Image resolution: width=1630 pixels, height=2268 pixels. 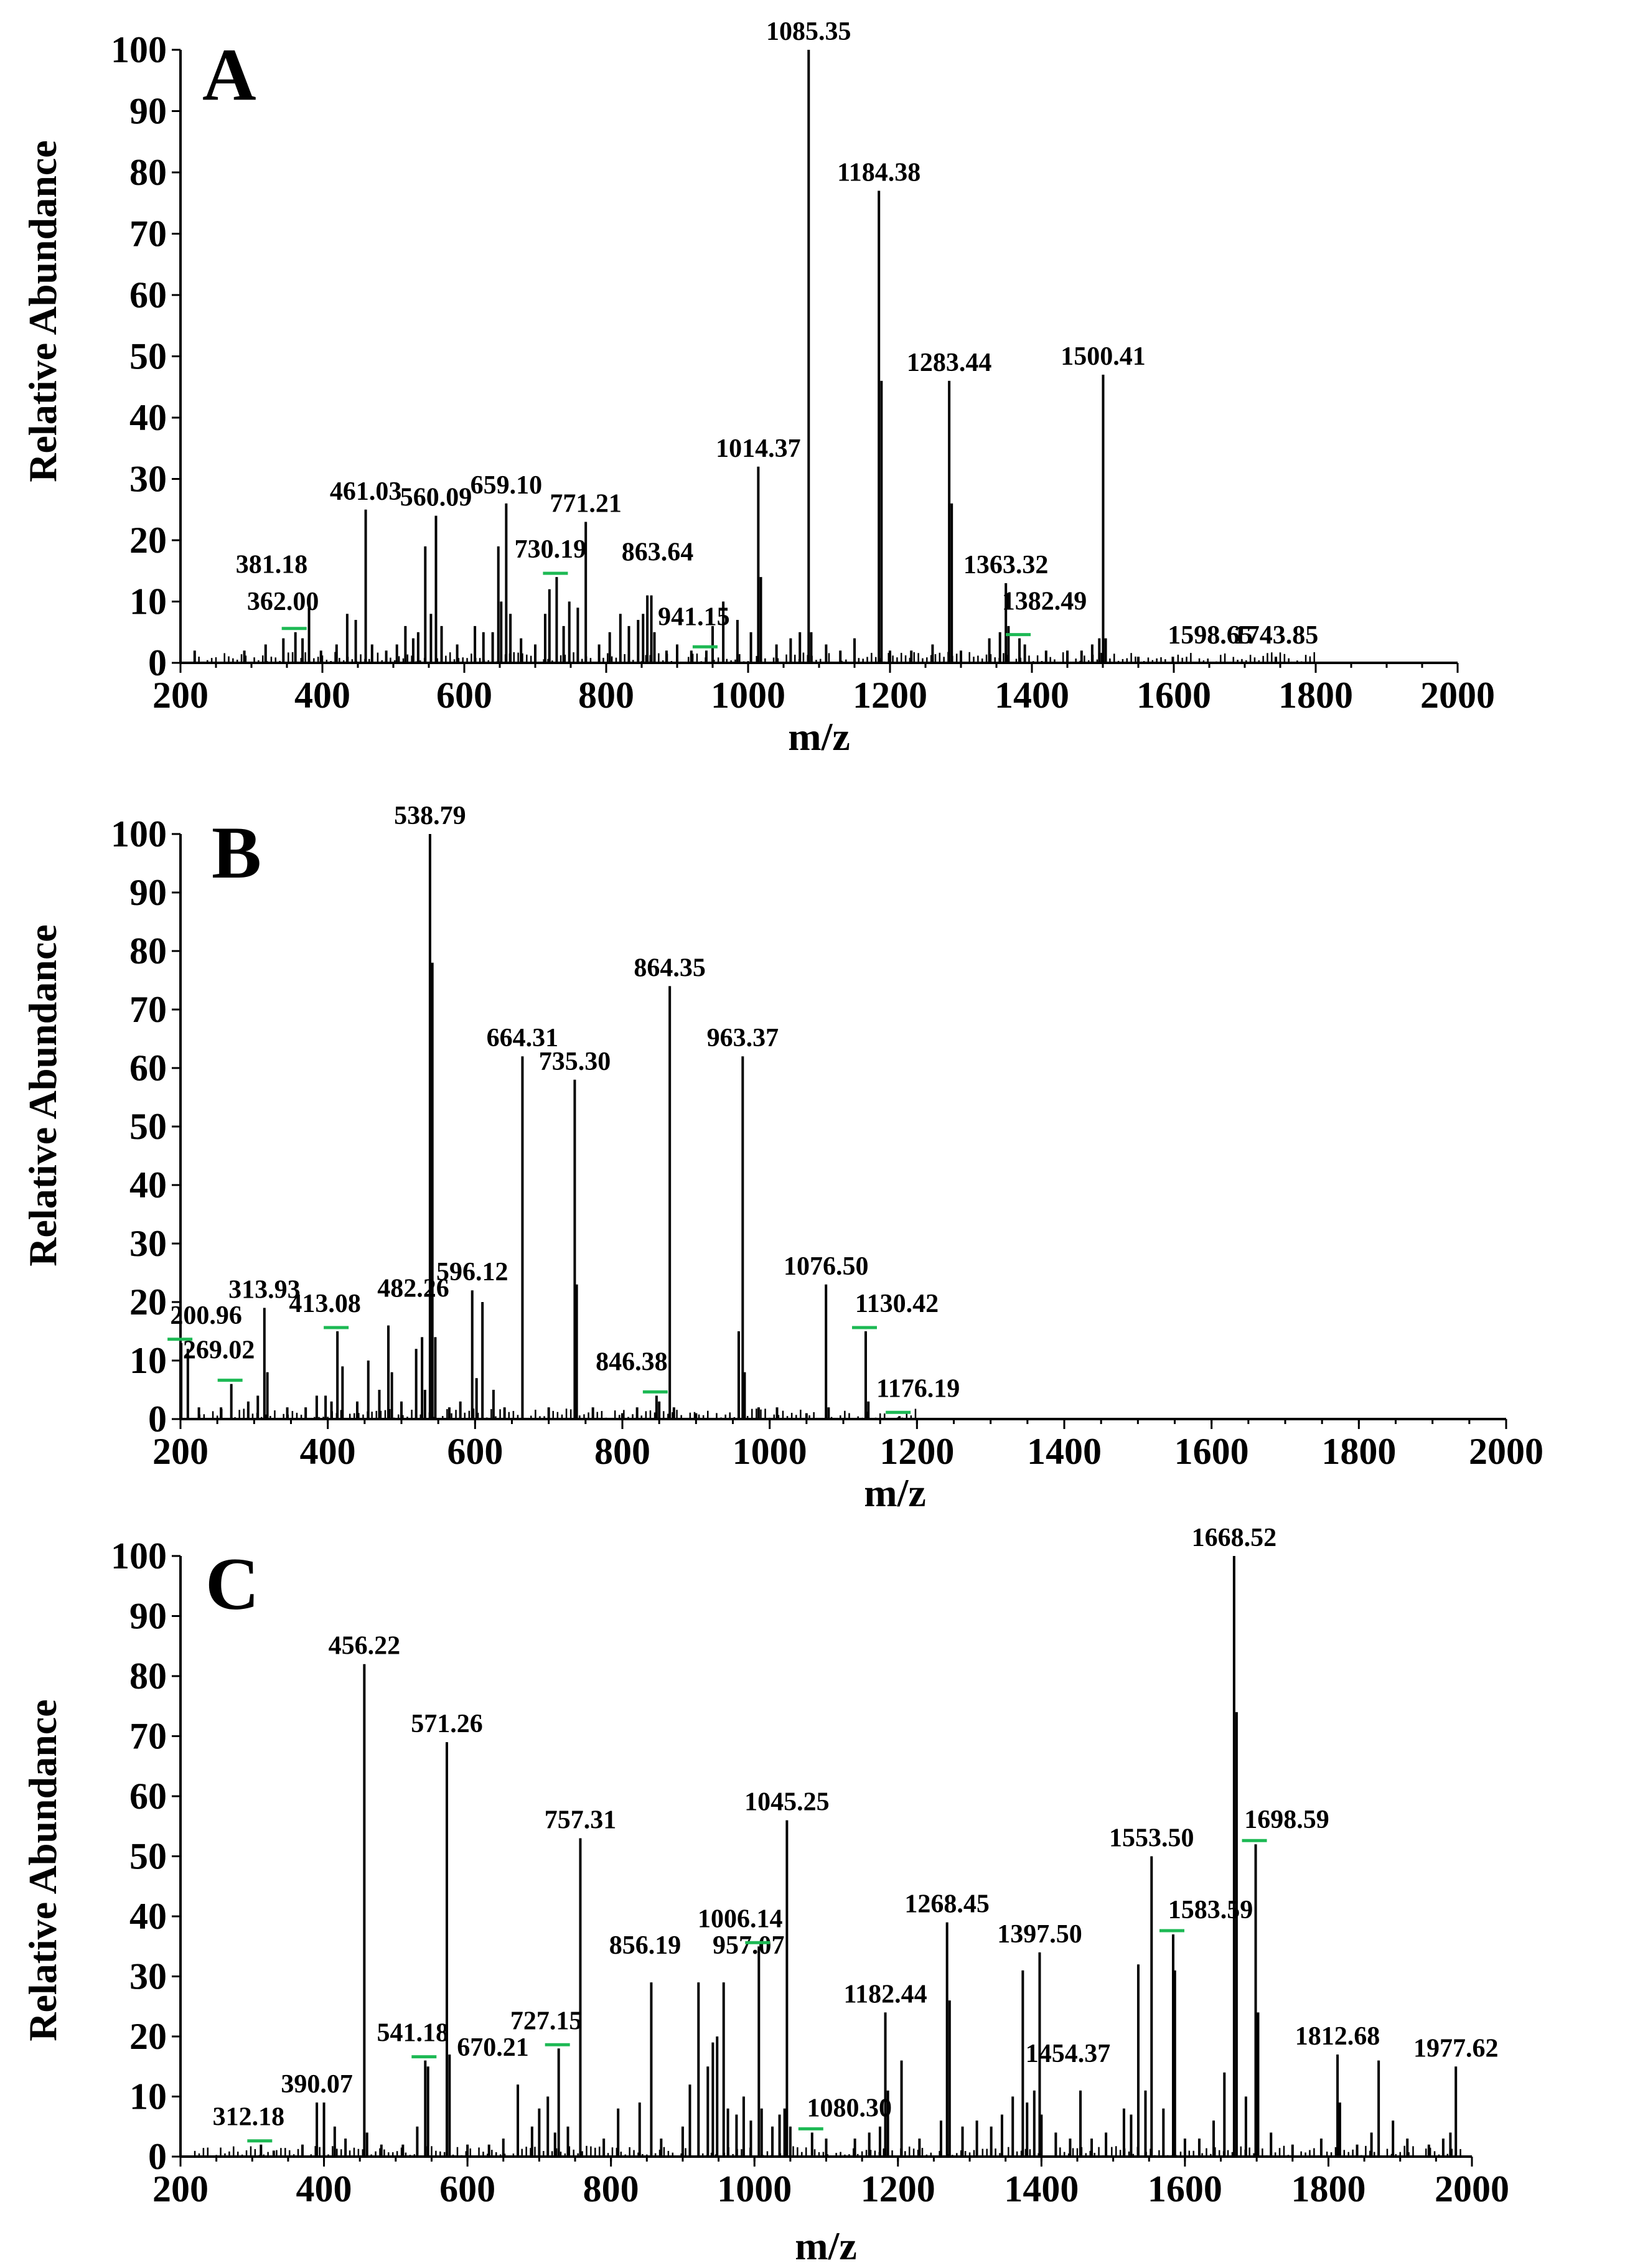 What do you see at coordinates (206, 1316) in the screenshot?
I see `peak-label: 200.96` at bounding box center [206, 1316].